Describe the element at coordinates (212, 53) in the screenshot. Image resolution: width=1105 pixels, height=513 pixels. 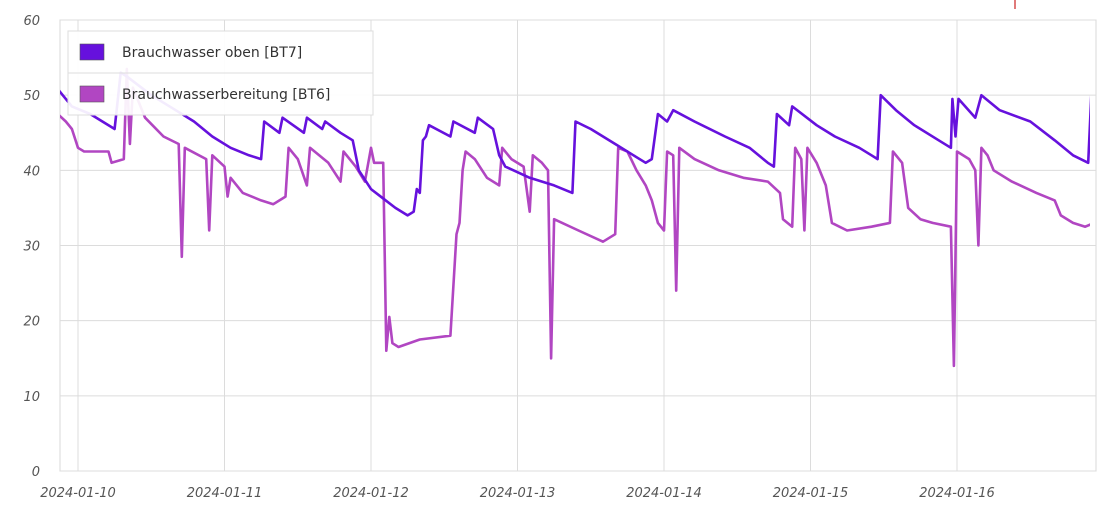
I see `legend-label: Brauchwasser oben [BT7]` at that location.